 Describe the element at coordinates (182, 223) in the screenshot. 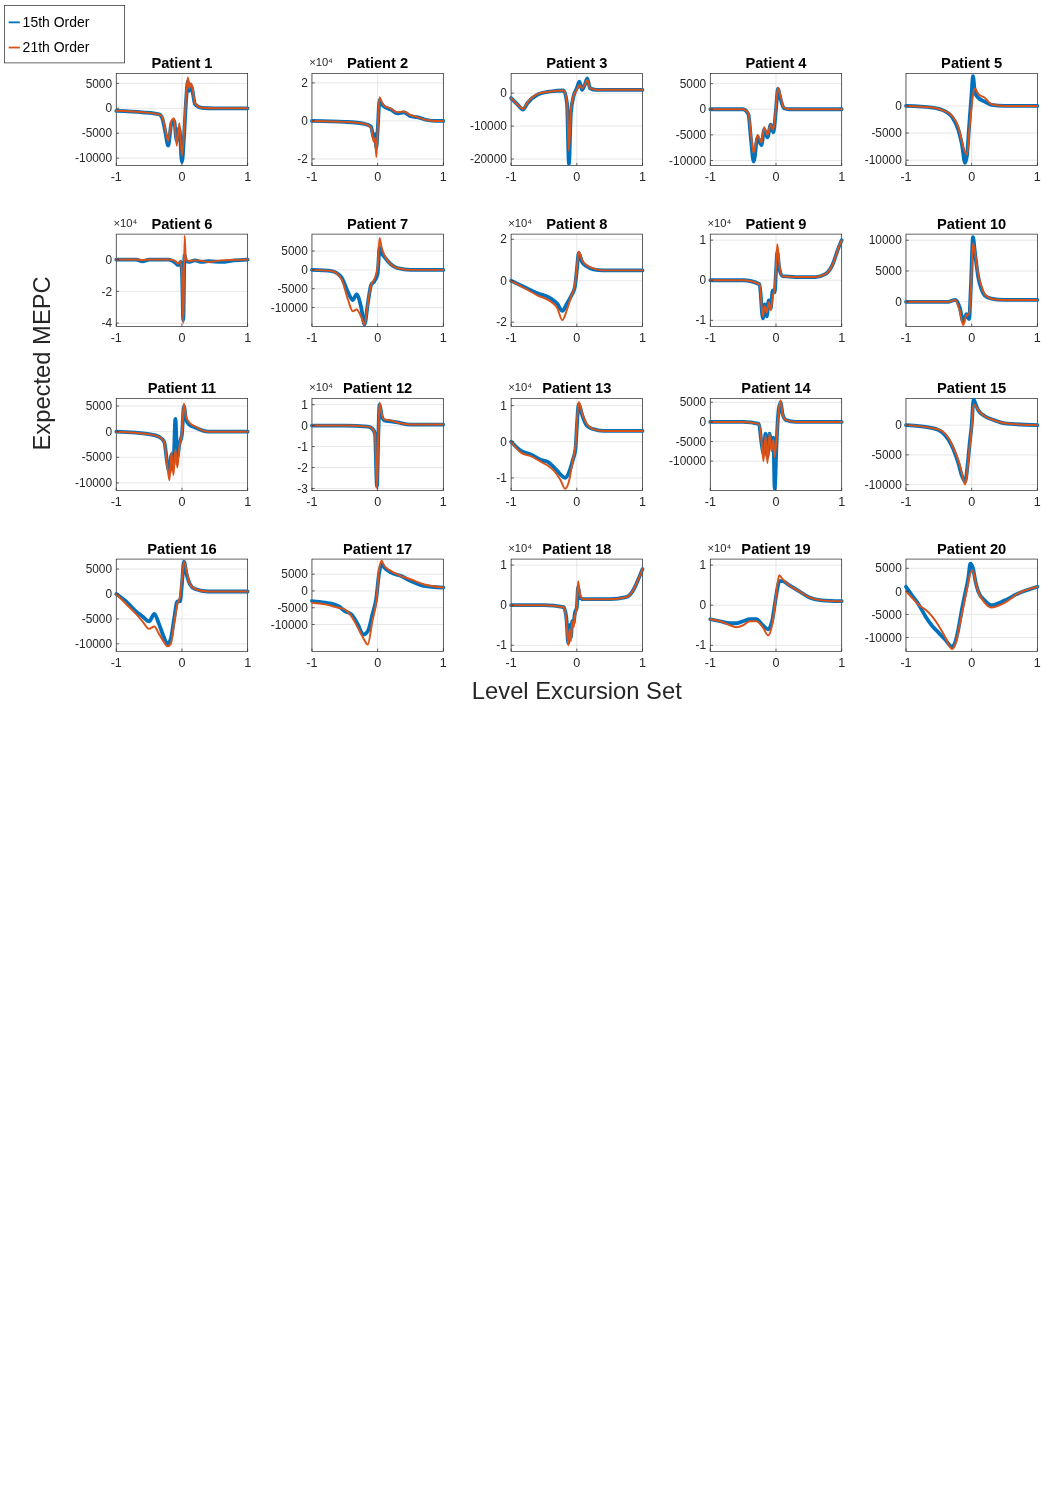

I see `chart-title: Patient 6` at that location.